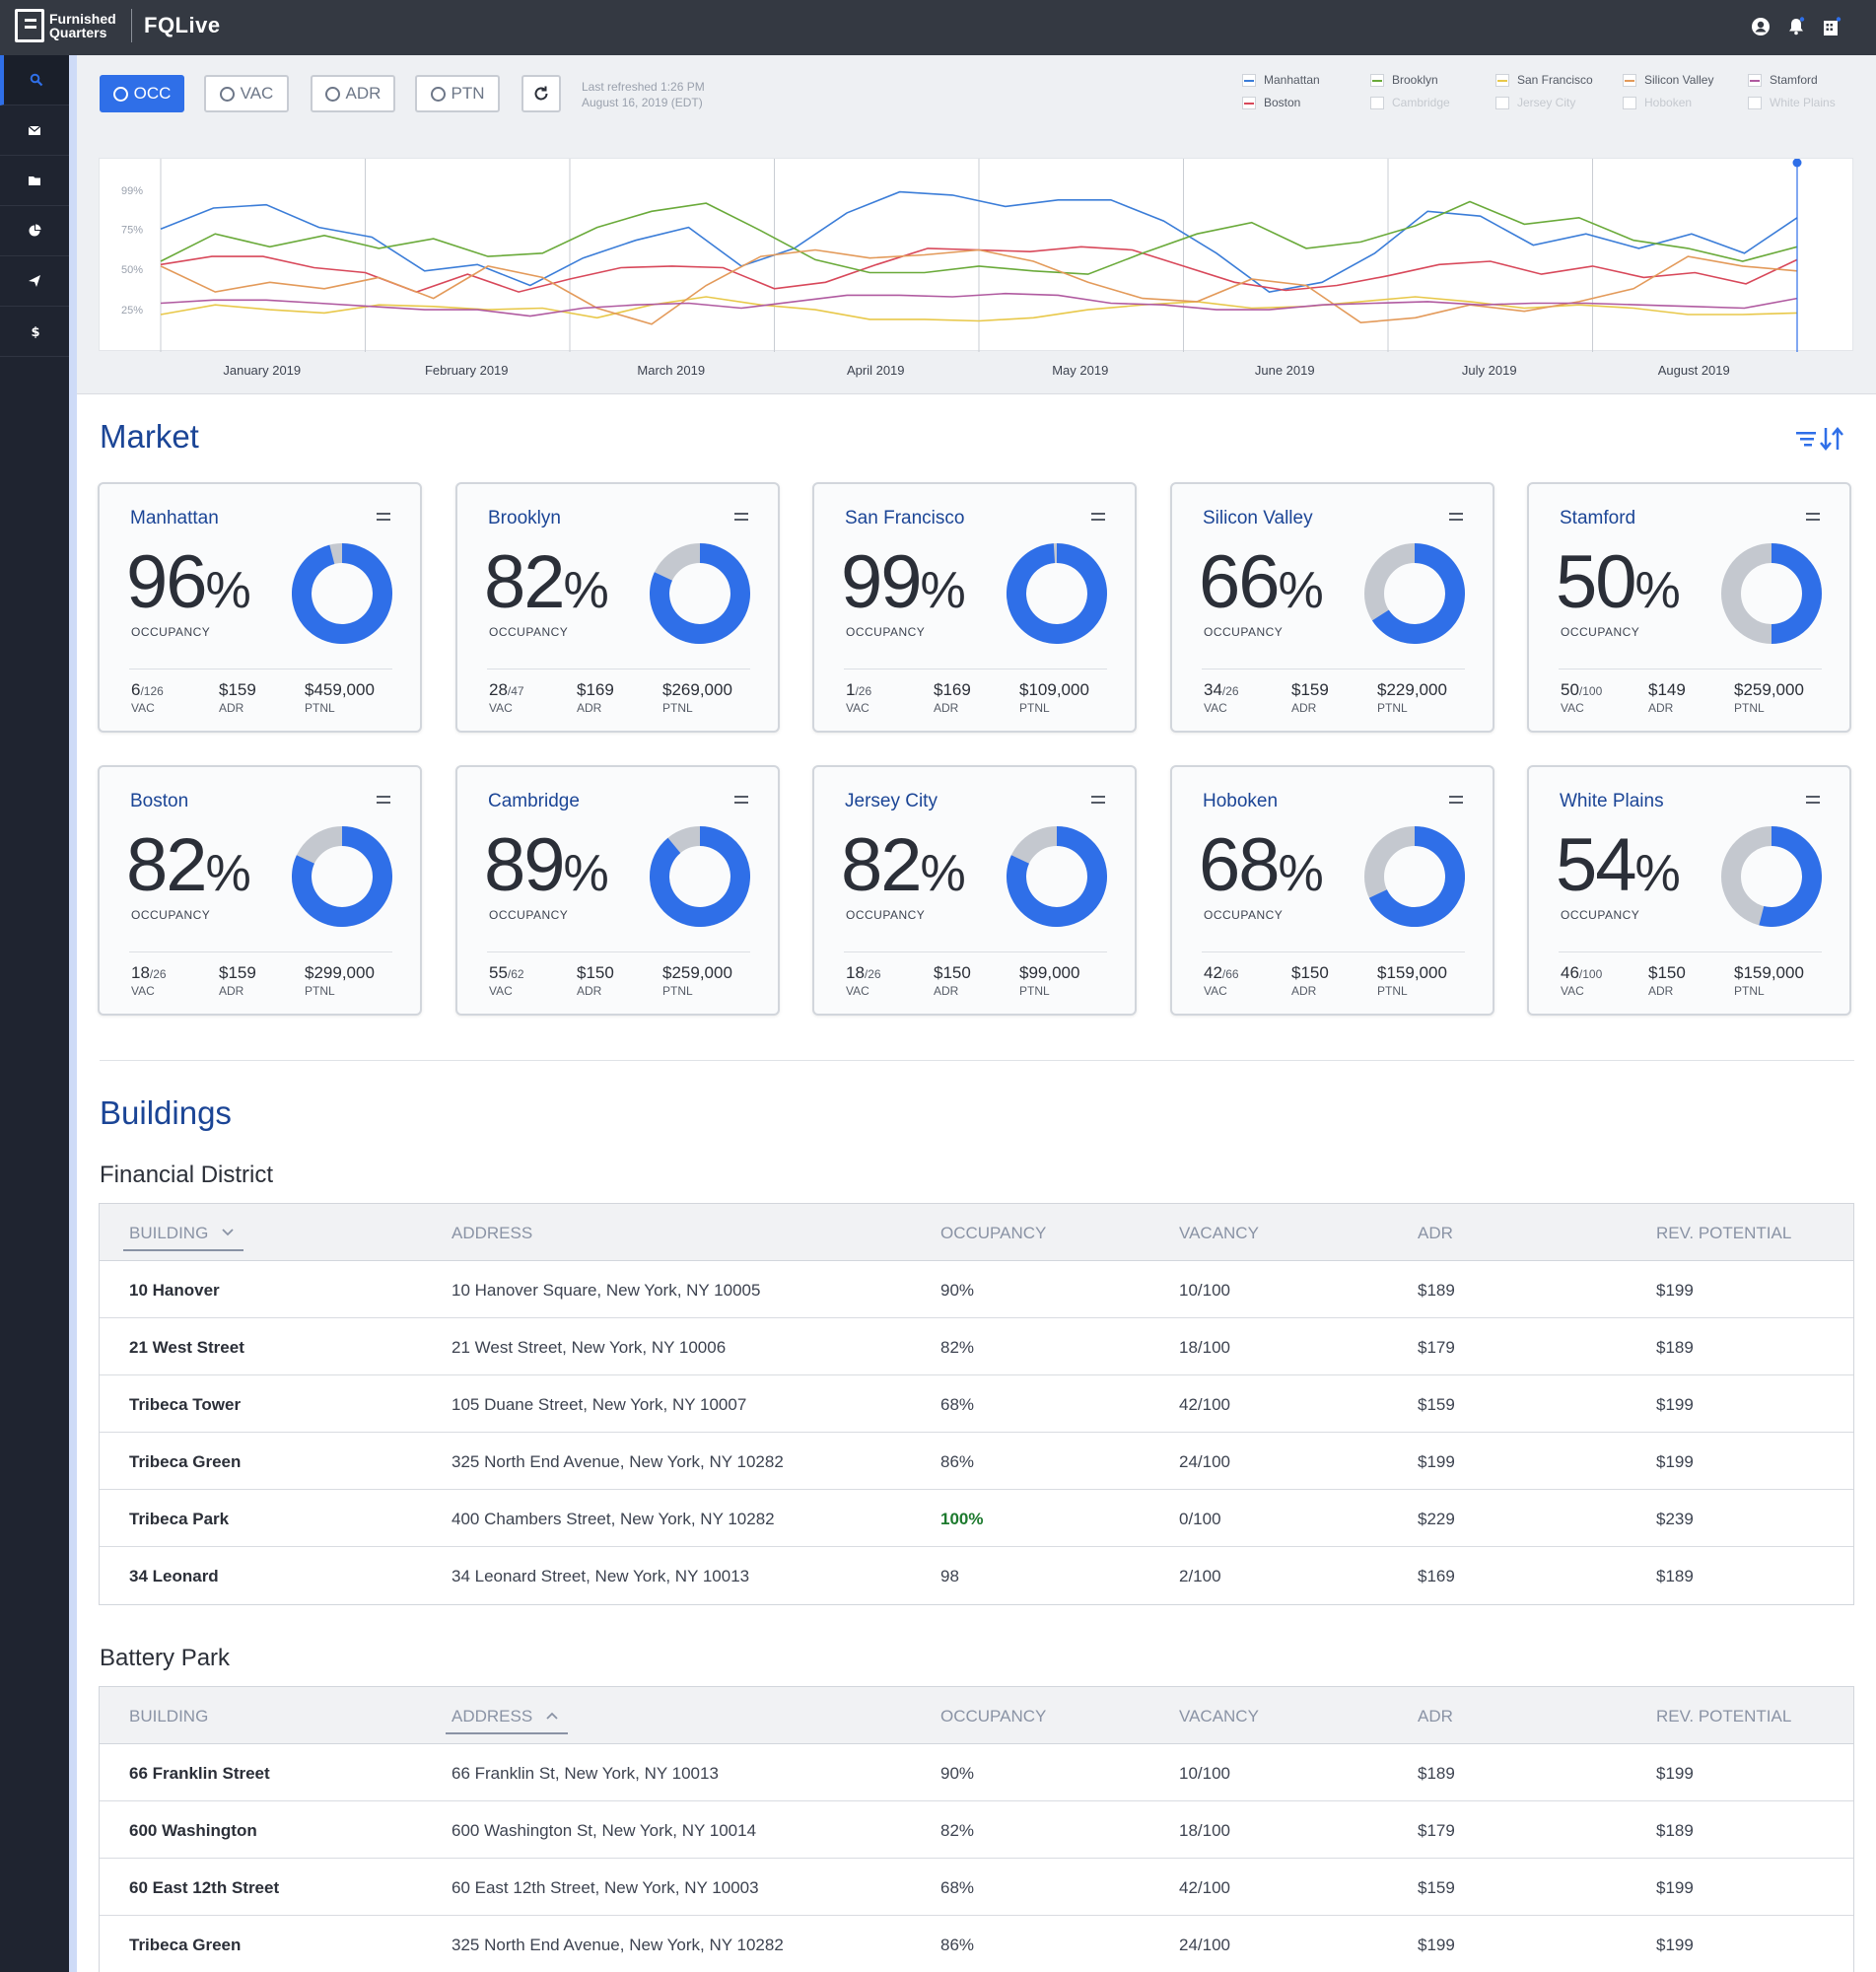 This screenshot has width=1876, height=1972. I want to click on vac-filter-button: VAC, so click(246, 93).